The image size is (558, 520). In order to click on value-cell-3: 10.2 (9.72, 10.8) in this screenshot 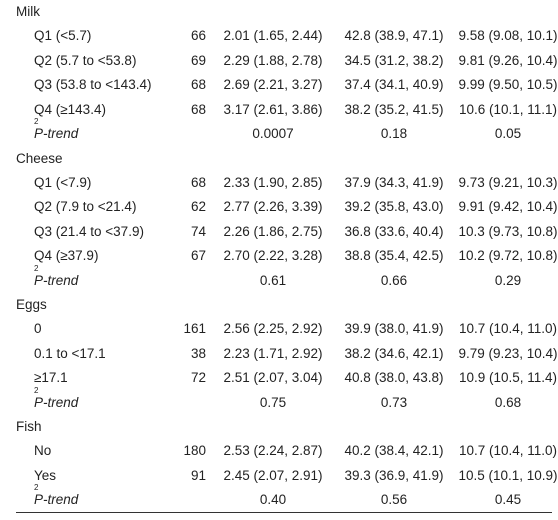, I will do `click(508, 255)`.